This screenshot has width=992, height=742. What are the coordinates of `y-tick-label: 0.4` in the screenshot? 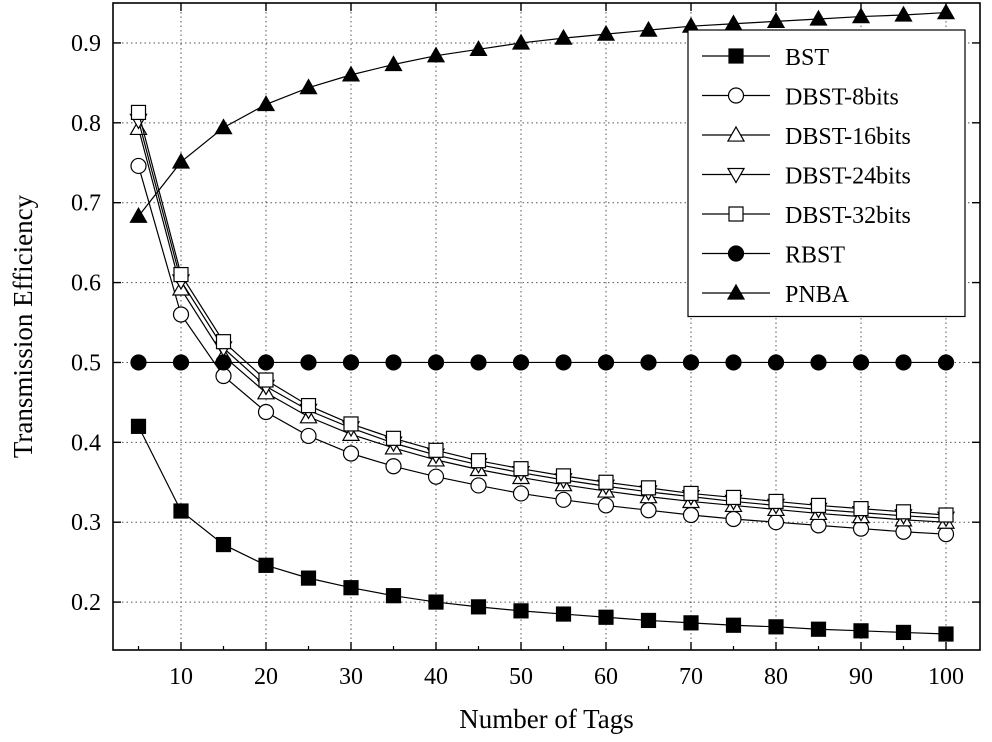 It's located at (86, 443).